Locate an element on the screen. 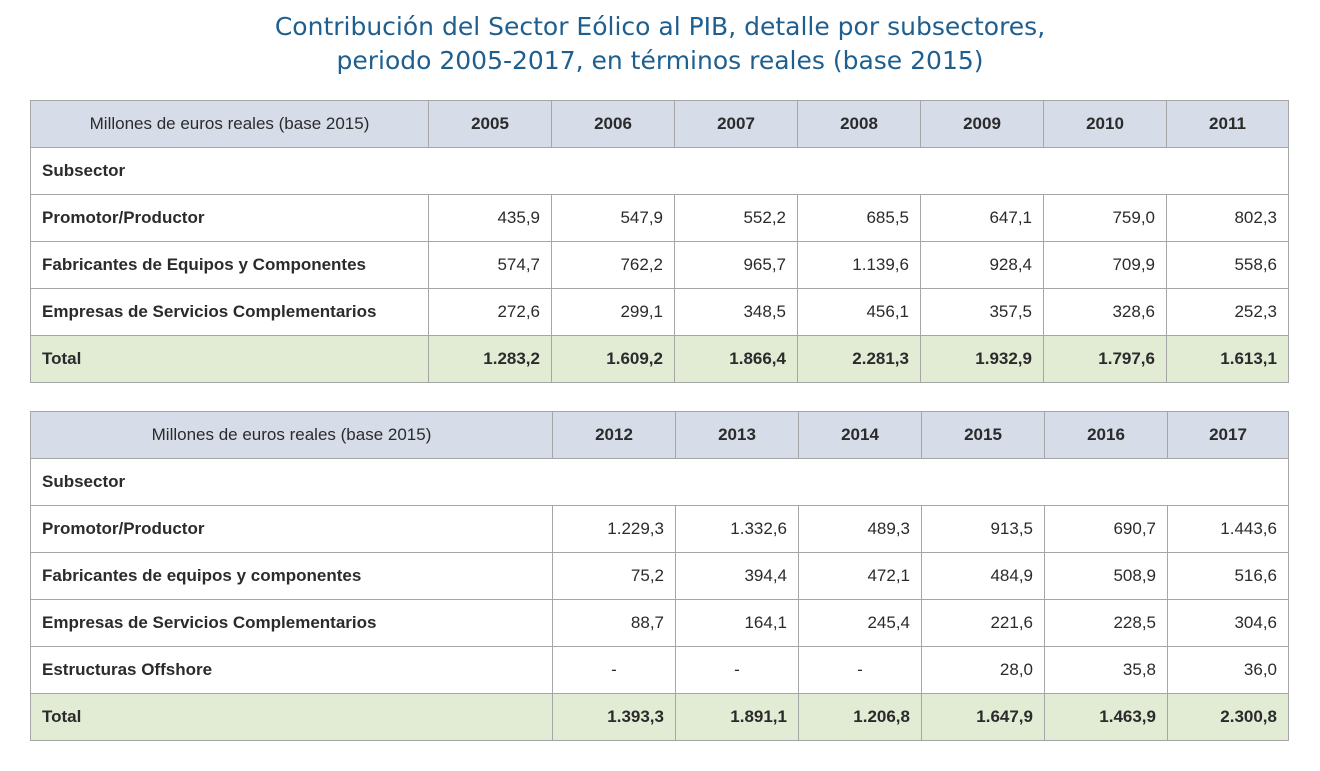  table-cell: 36,0 is located at coordinates (1228, 670).